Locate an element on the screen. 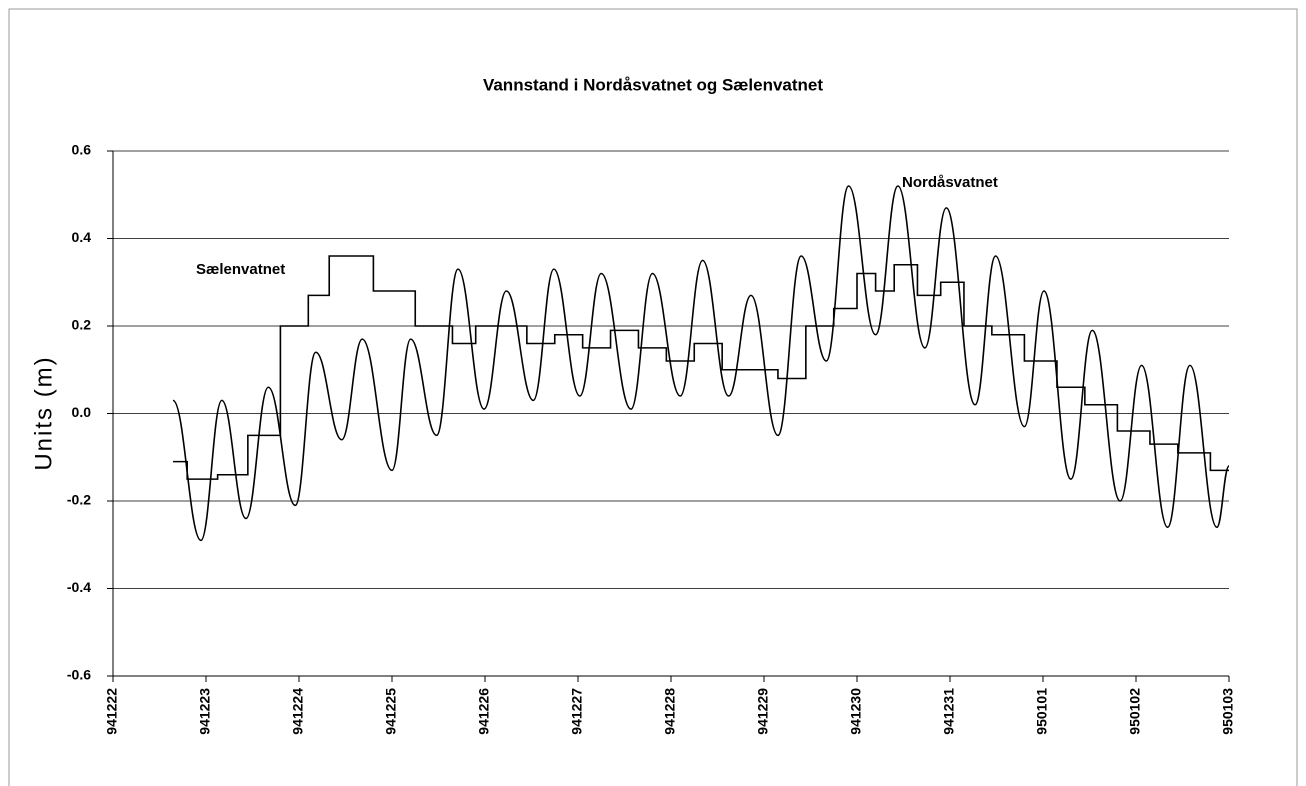  x-tick-label: 941223 is located at coordinates (205, 711).